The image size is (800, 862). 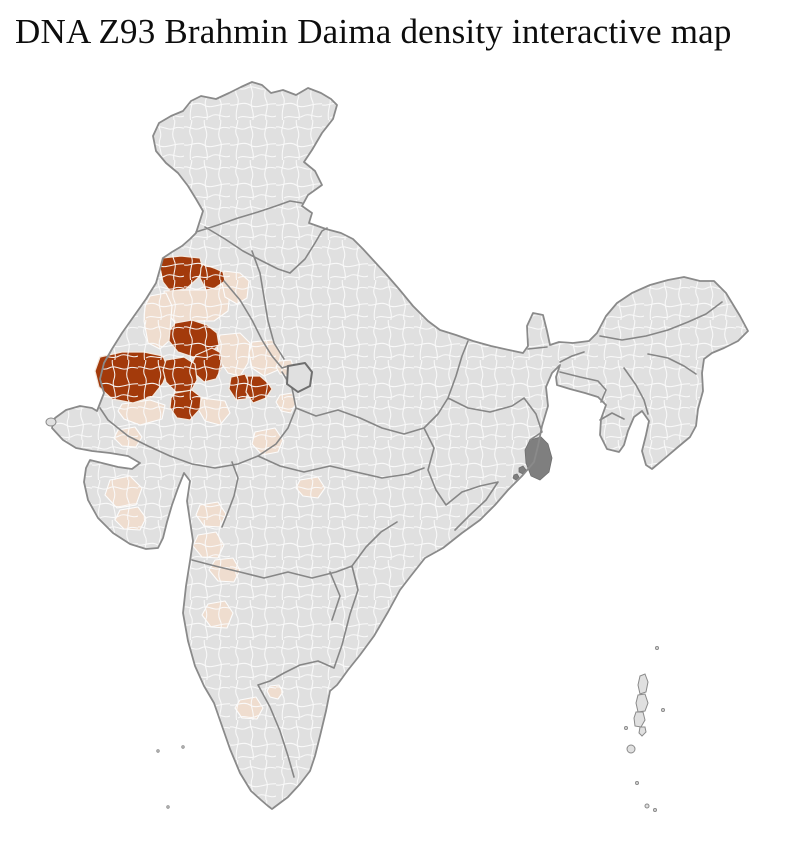 What do you see at coordinates (631, 749) in the screenshot?
I see `nicobar-island` at bounding box center [631, 749].